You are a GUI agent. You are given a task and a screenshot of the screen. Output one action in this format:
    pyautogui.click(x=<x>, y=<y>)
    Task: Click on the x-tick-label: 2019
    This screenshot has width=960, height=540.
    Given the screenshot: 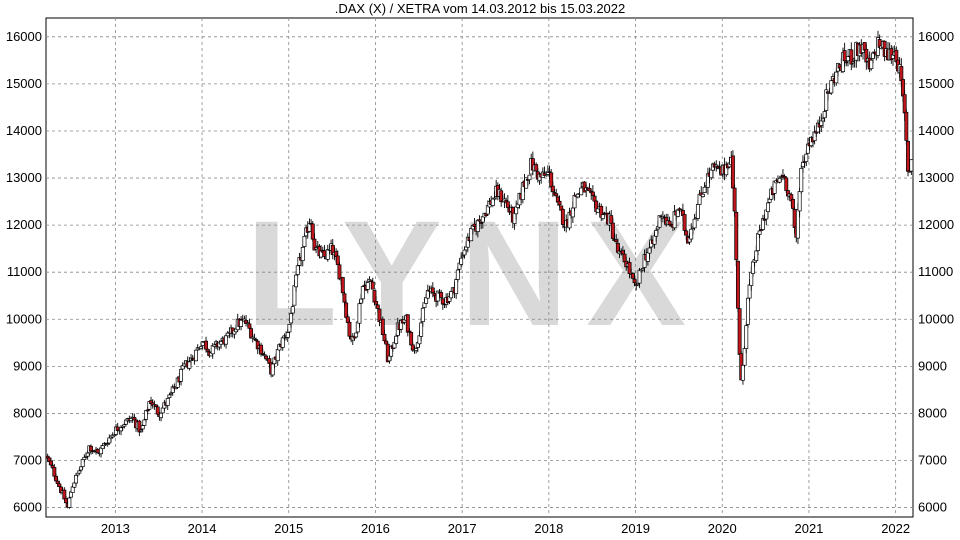 What is the action you would take?
    pyautogui.click(x=635, y=528)
    